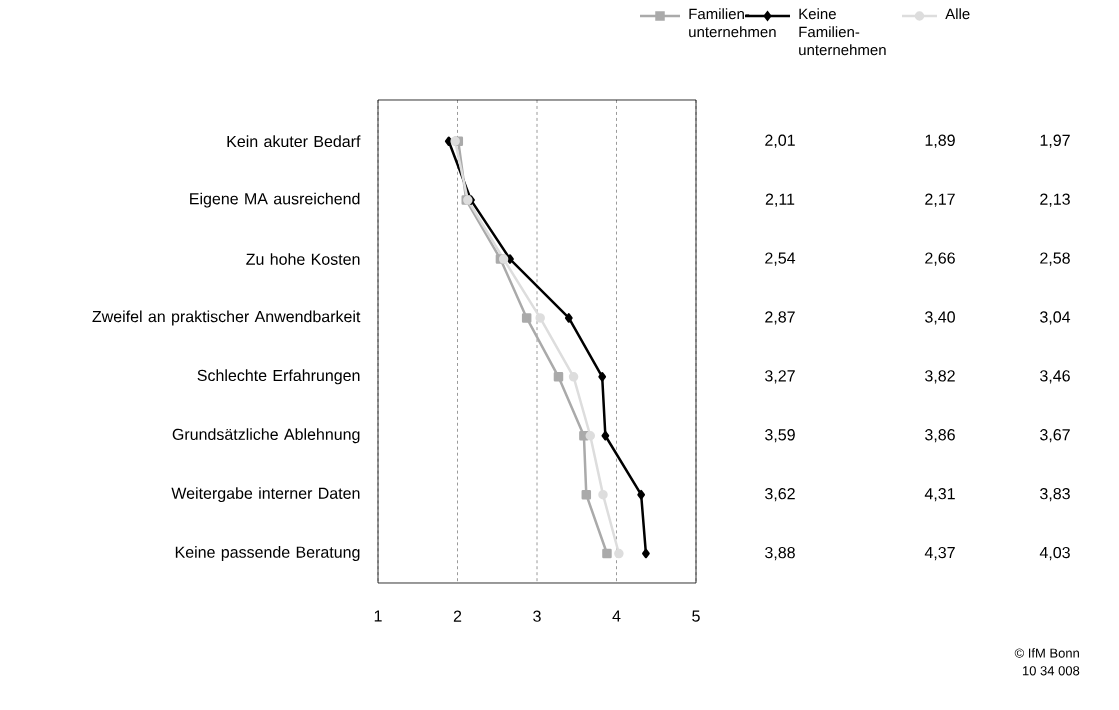 This screenshot has width=1119, height=710. What do you see at coordinates (940, 259) in the screenshot?
I see `data-label: 2,66` at bounding box center [940, 259].